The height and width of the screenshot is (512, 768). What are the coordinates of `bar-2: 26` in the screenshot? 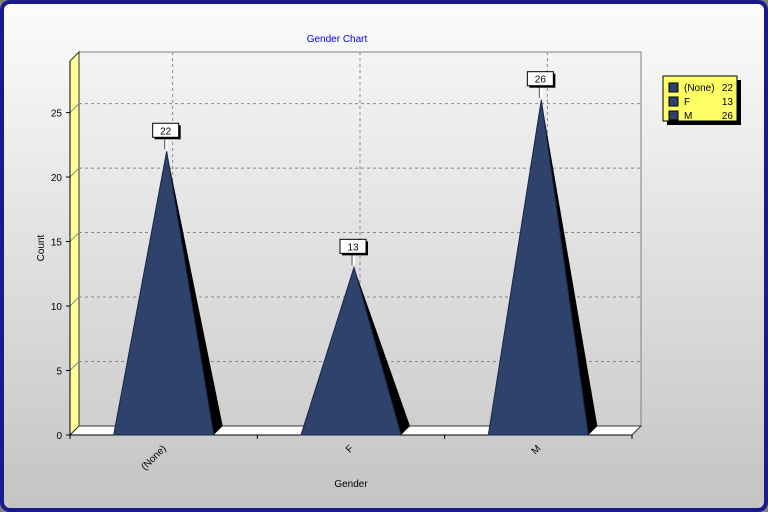 It's located at (542, 253).